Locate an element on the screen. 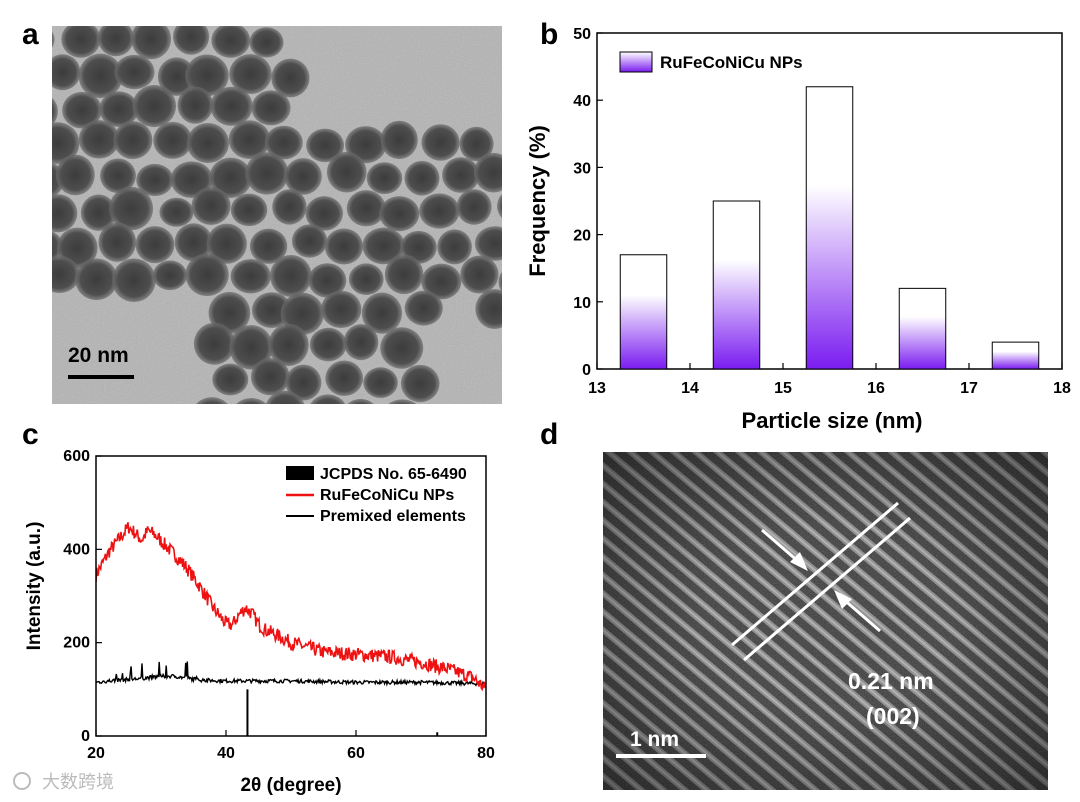 The height and width of the screenshot is (802, 1080). x-tick-label: 80 is located at coordinates (486, 753).